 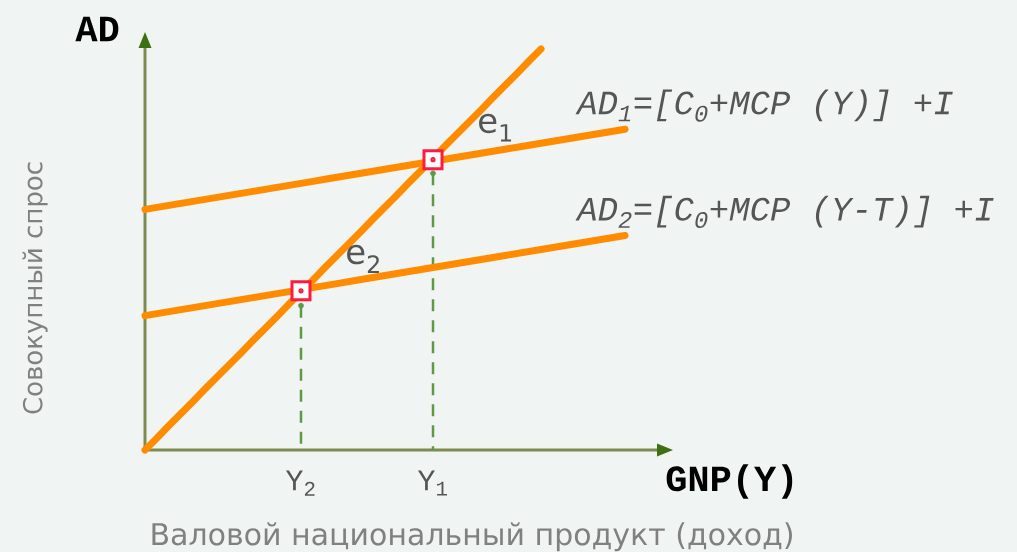 What do you see at coordinates (97, 29) in the screenshot?
I see `text: AD` at bounding box center [97, 29].